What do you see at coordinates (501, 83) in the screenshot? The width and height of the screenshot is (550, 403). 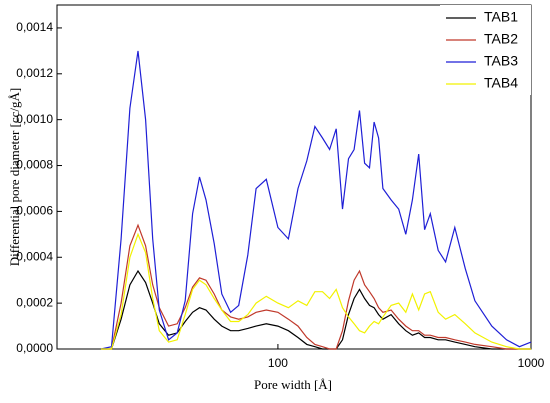 I see `legend-label: TAB4` at bounding box center [501, 83].